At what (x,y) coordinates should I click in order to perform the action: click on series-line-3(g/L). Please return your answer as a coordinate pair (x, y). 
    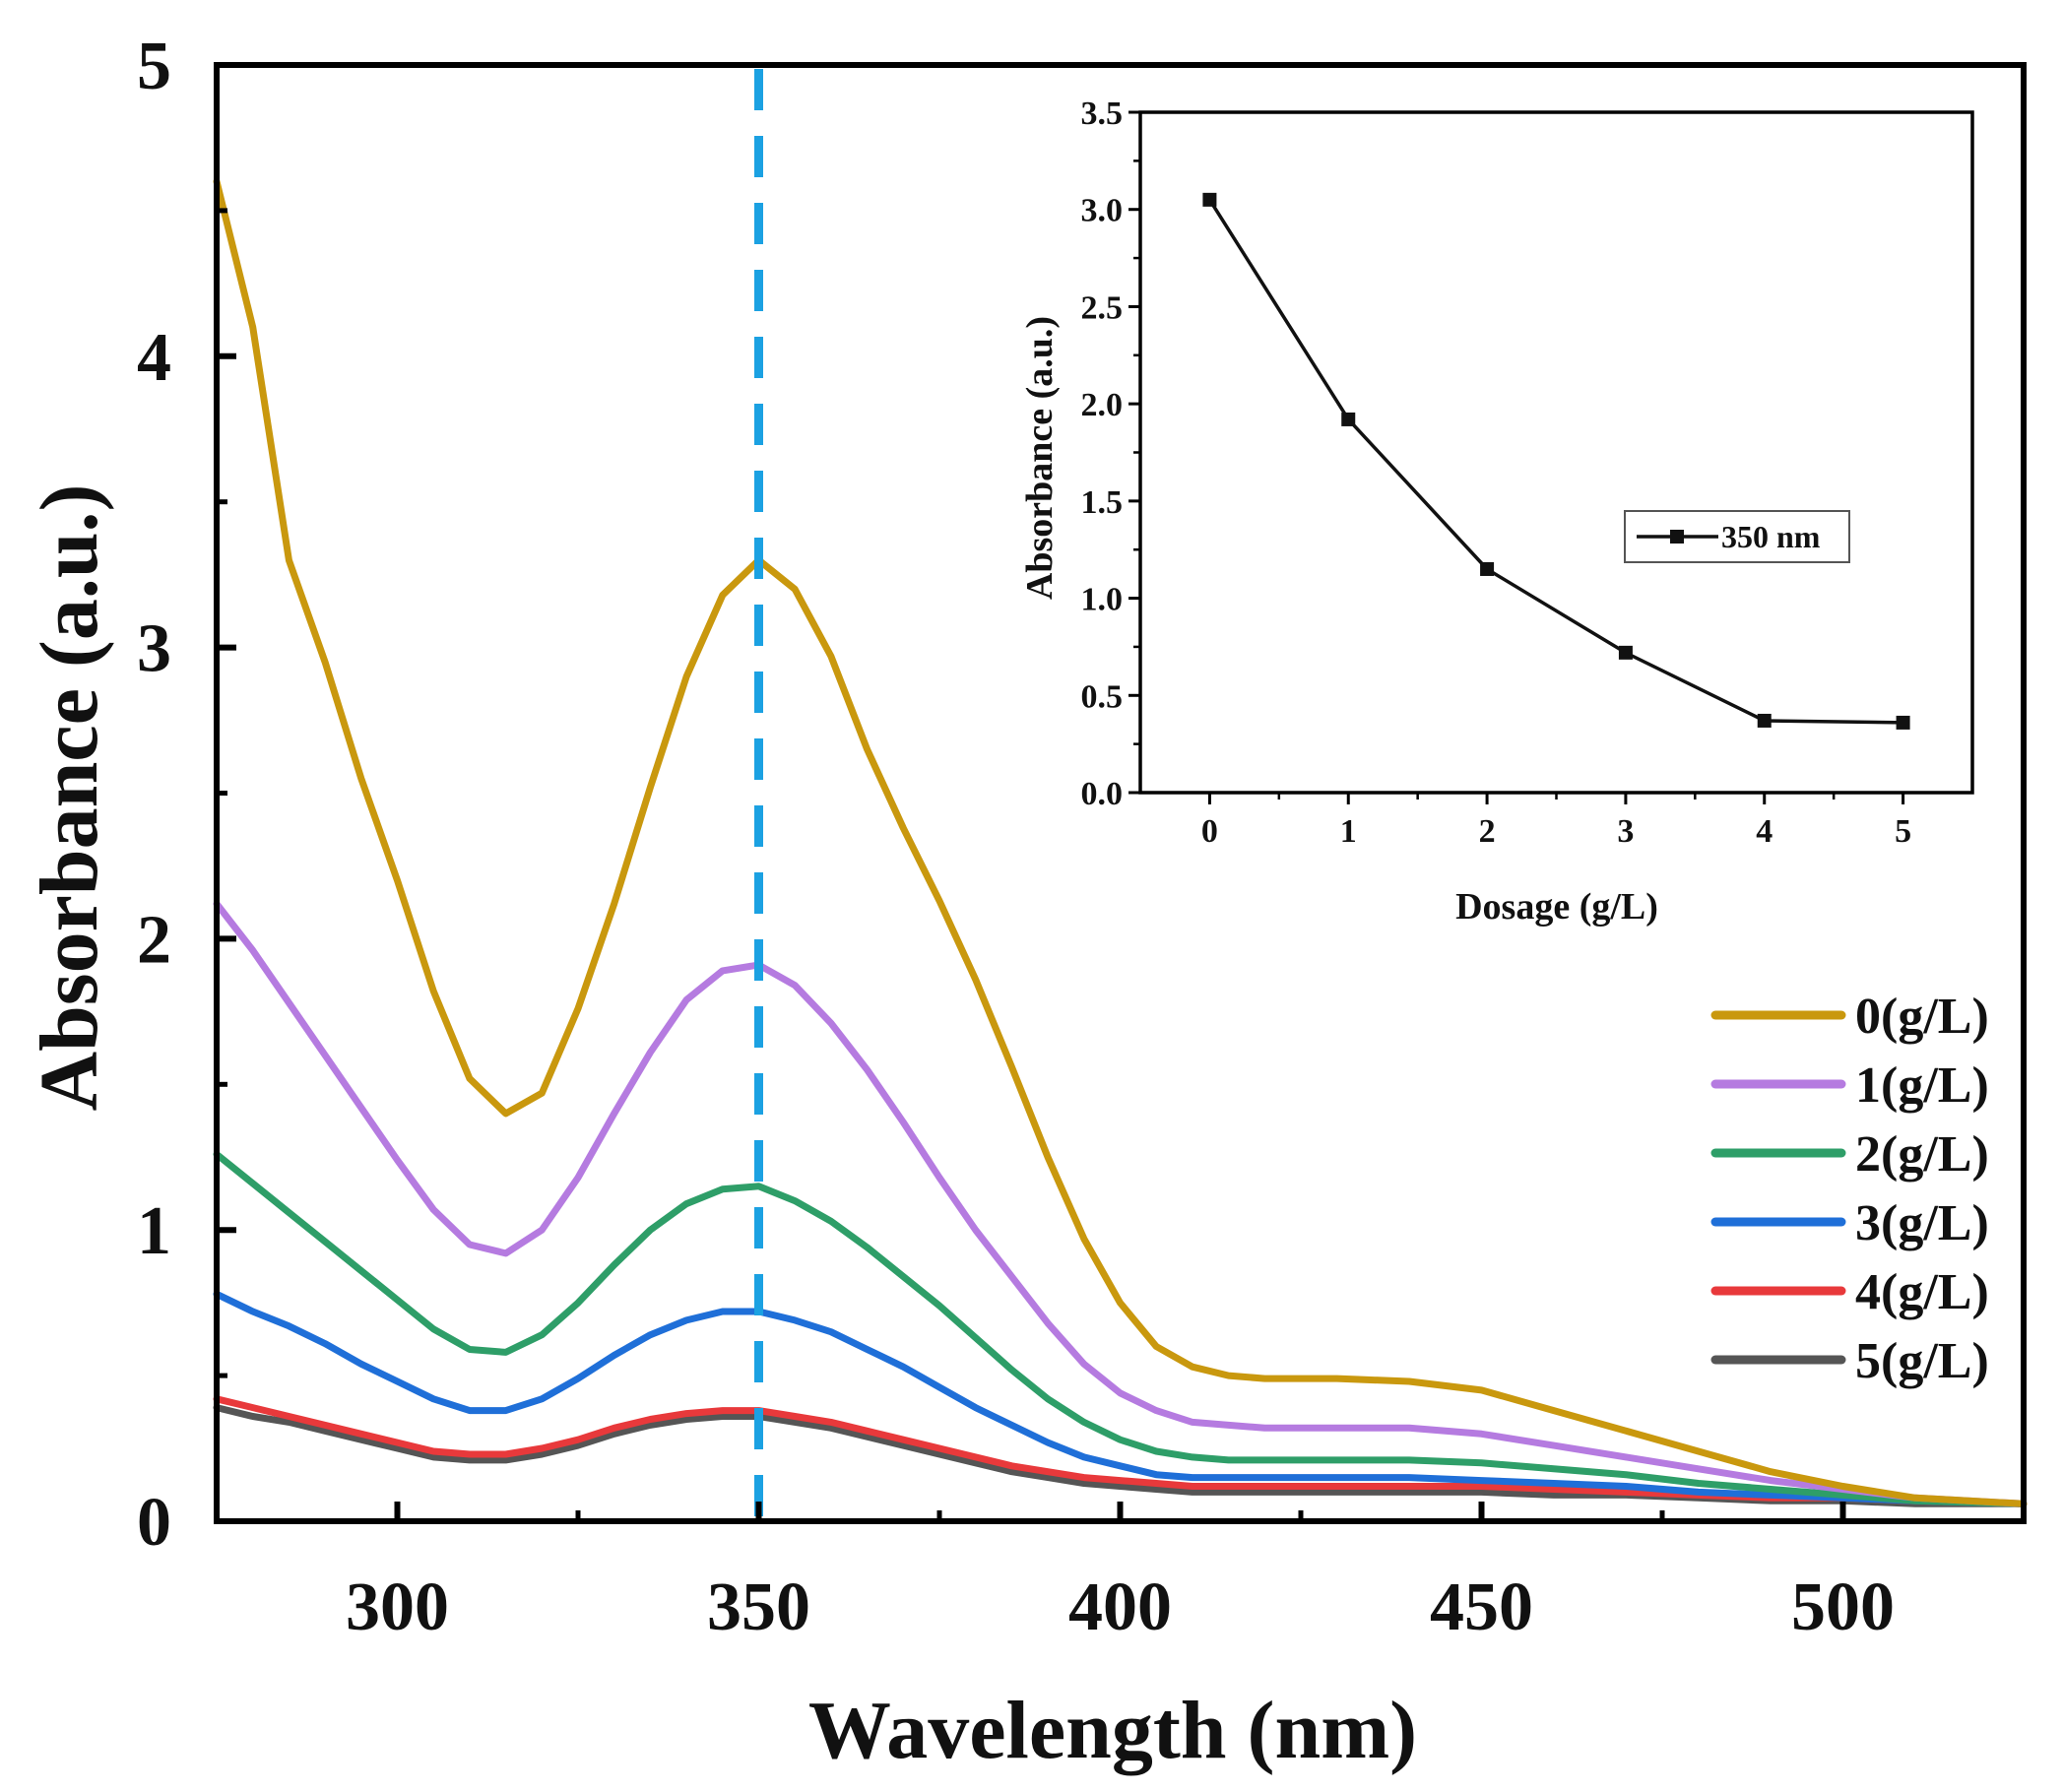
    Looking at the image, I should click on (1121, 1398).